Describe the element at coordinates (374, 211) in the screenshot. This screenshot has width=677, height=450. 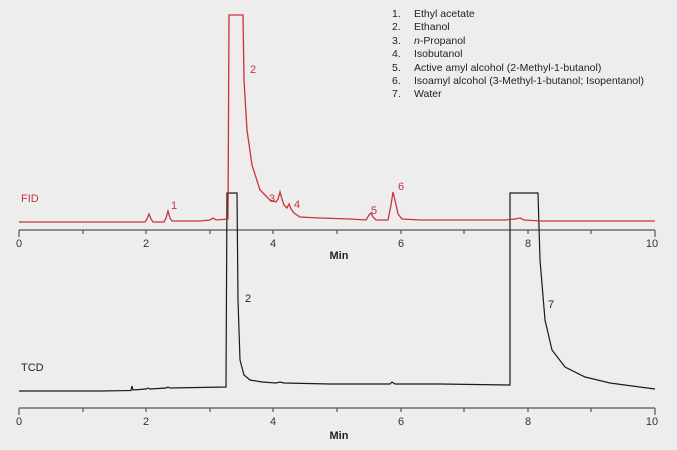
I see `fid-peak-label-5: 5` at that location.